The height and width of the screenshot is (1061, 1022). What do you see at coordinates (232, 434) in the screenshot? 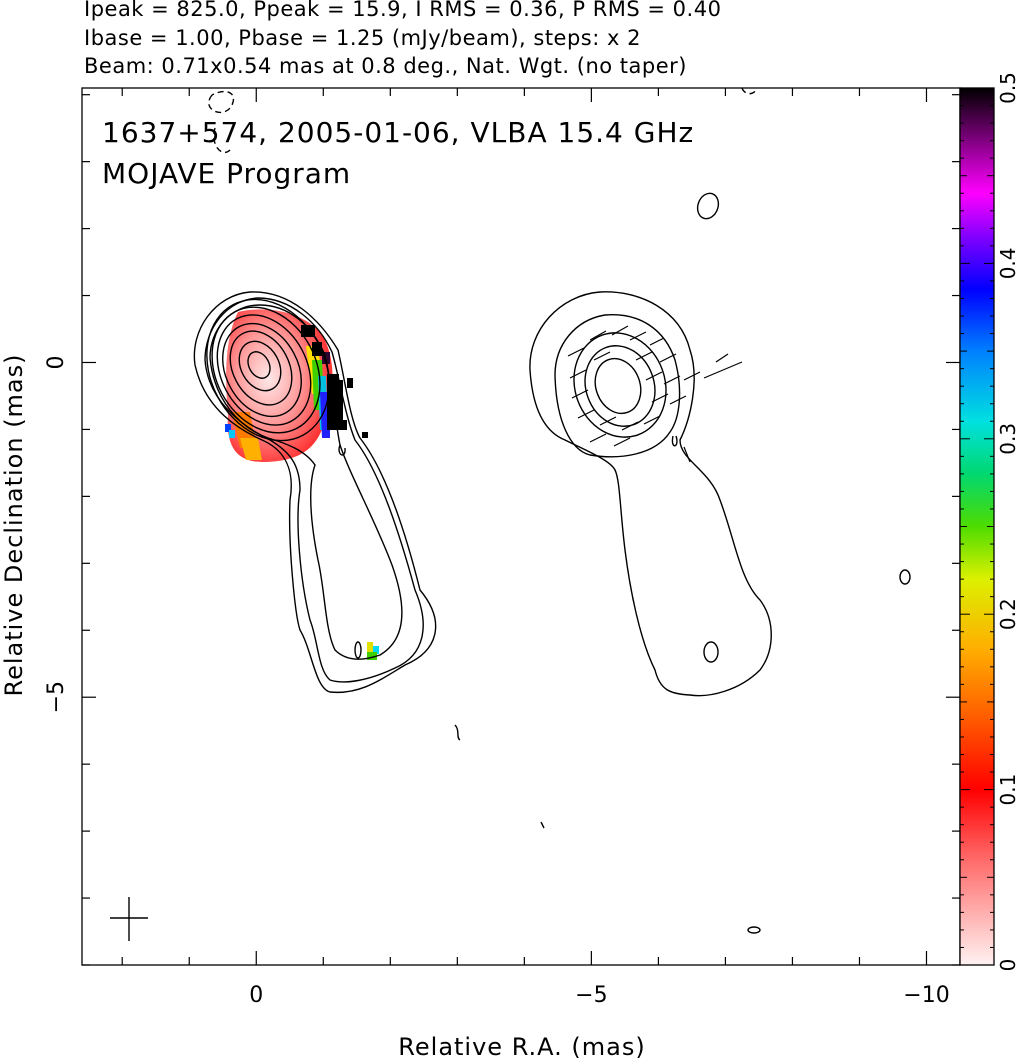
I see `polarization-cyan-pixel` at bounding box center [232, 434].